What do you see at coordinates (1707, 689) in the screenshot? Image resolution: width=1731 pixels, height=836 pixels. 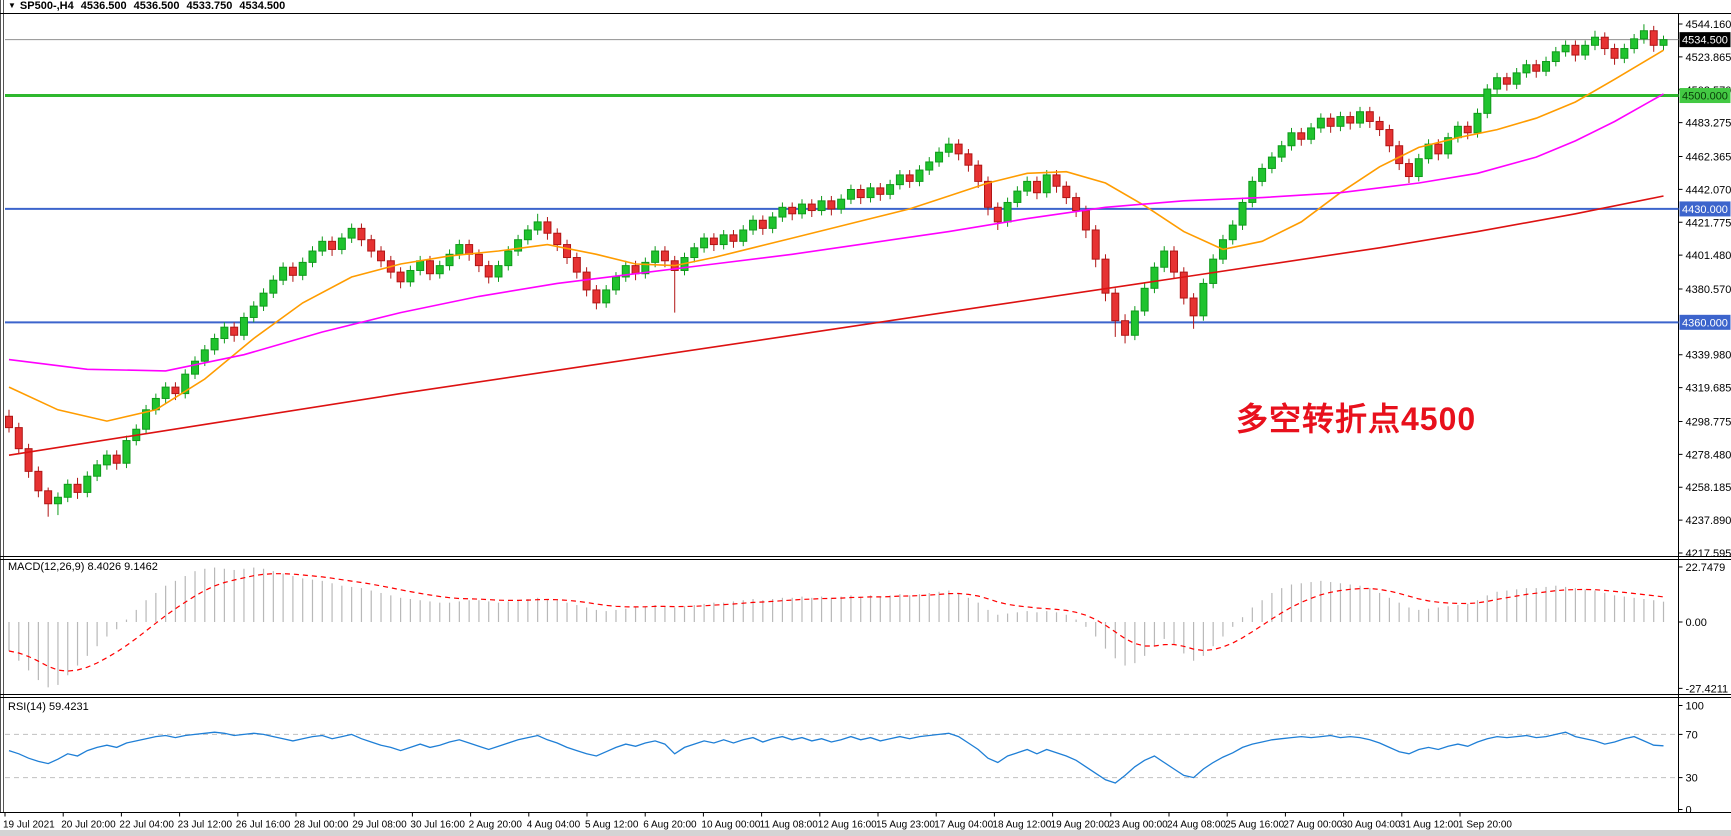 I see `macd-axis-label: -27.4211` at bounding box center [1707, 689].